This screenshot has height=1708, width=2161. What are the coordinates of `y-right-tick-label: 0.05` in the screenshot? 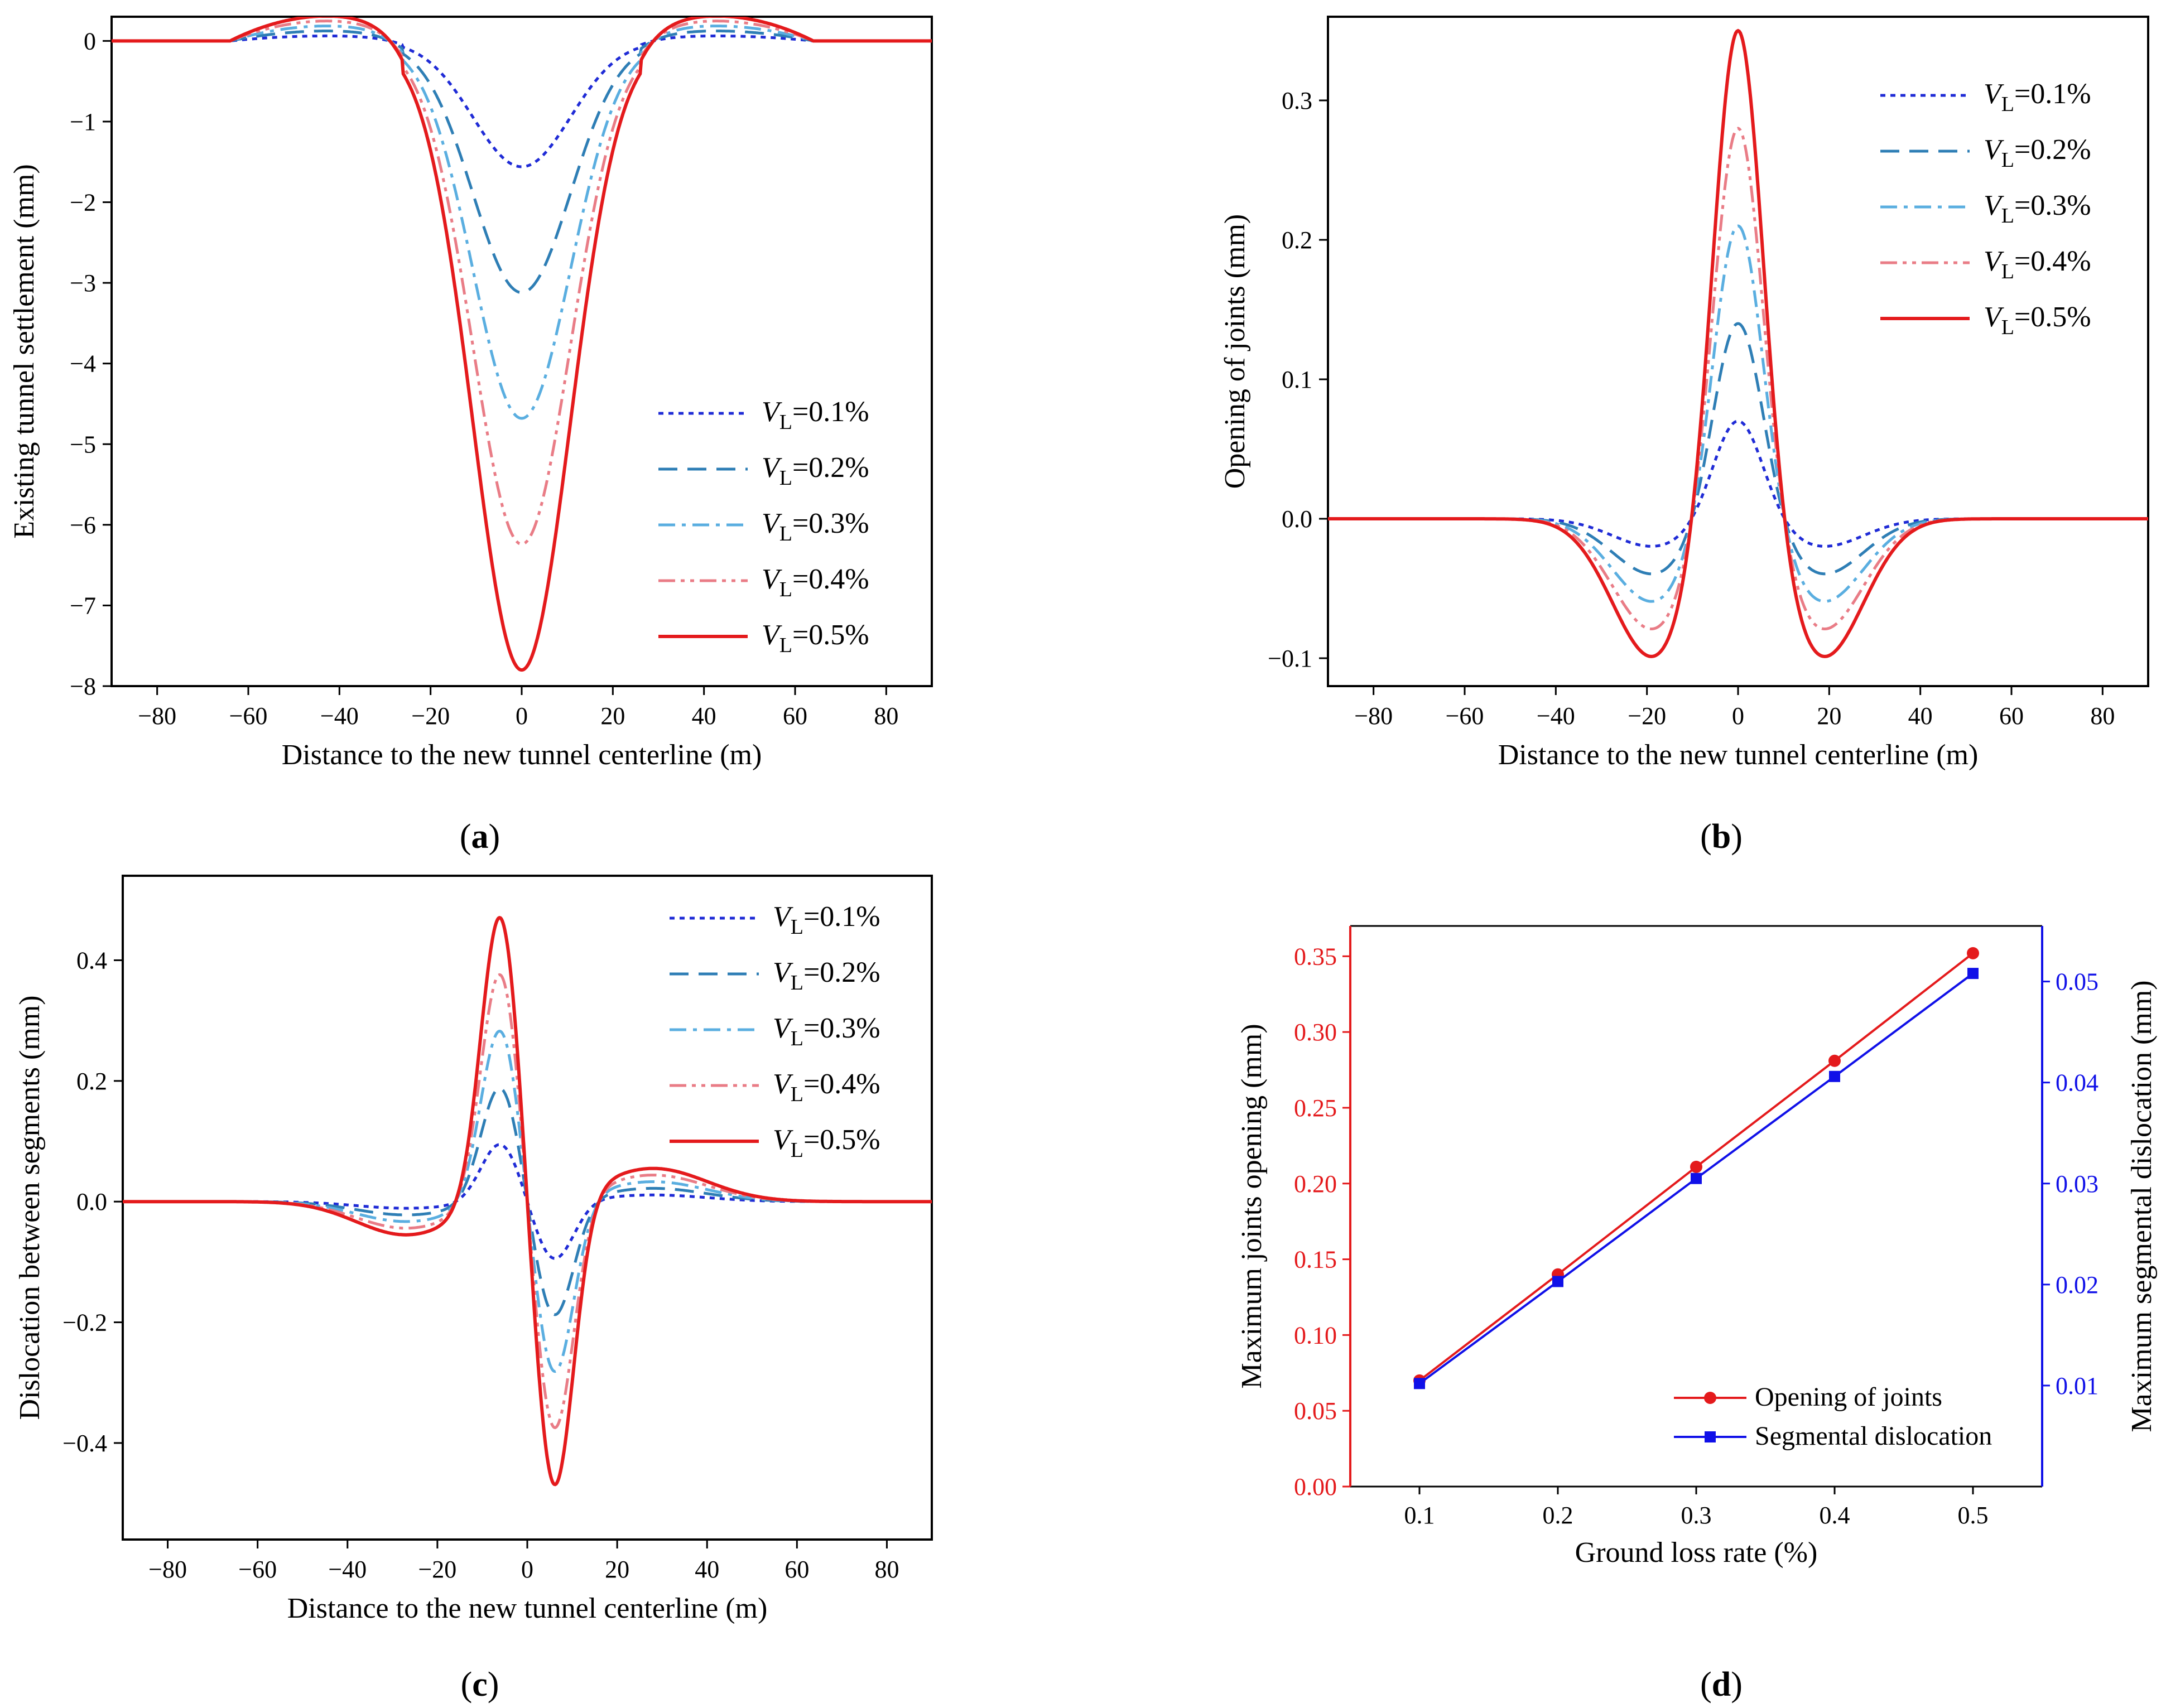 It's located at (2077, 982).